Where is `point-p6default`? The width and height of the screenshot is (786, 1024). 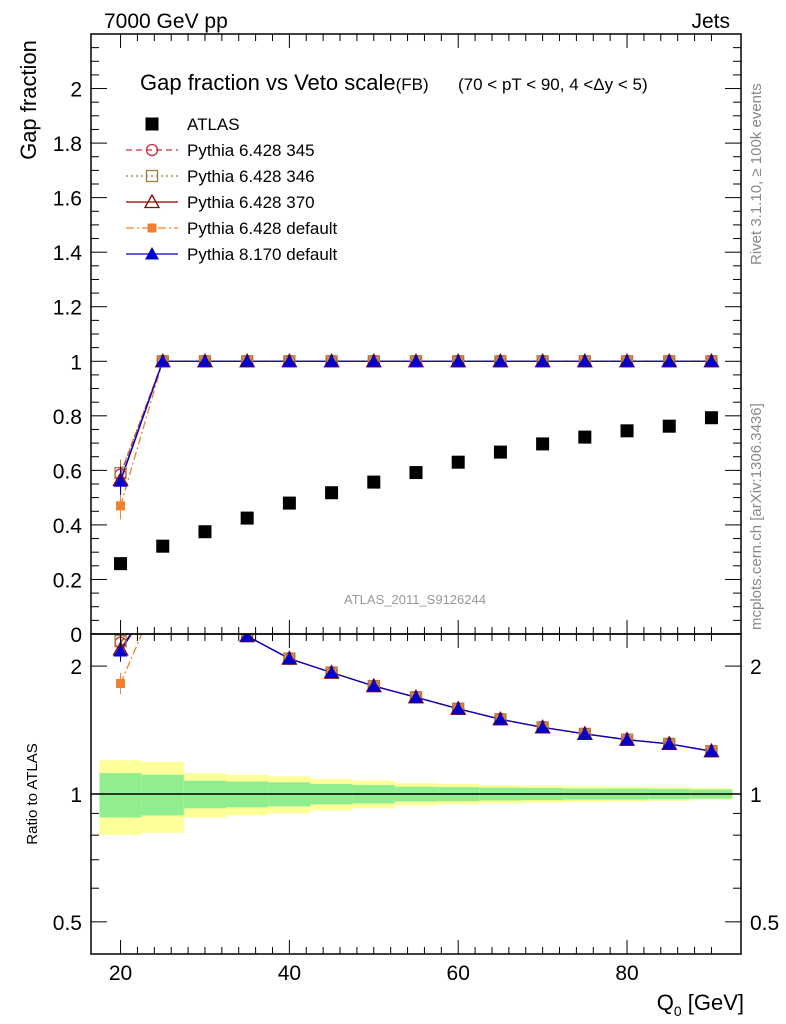
point-p6default is located at coordinates (121, 506).